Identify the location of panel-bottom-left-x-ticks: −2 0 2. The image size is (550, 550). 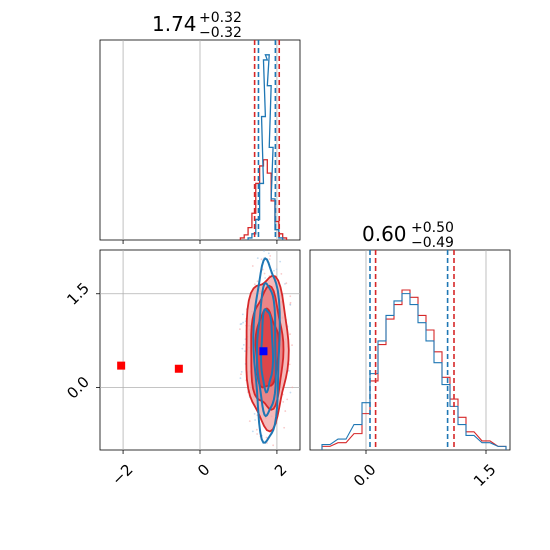
(199, 474).